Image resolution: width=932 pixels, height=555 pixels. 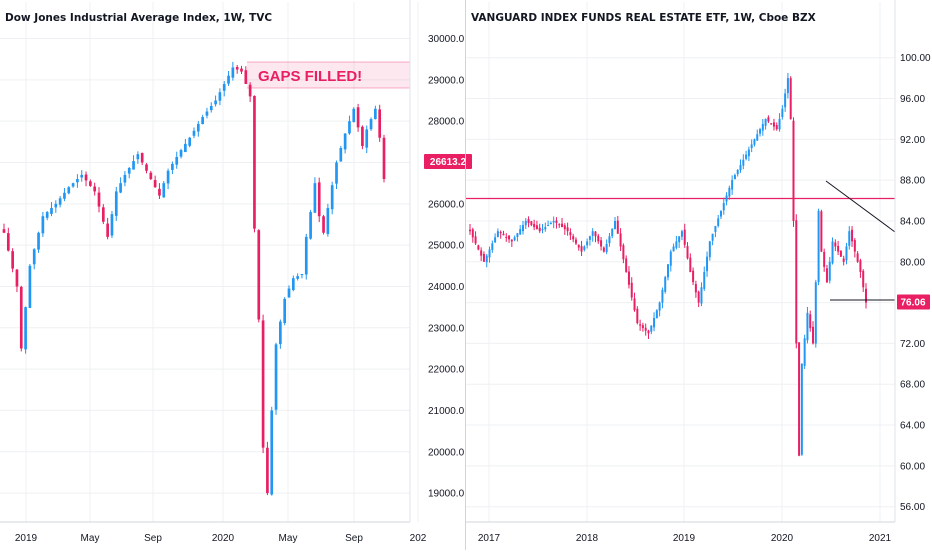 What do you see at coordinates (418, 538) in the screenshot?
I see `x-tick-label: 202` at bounding box center [418, 538].